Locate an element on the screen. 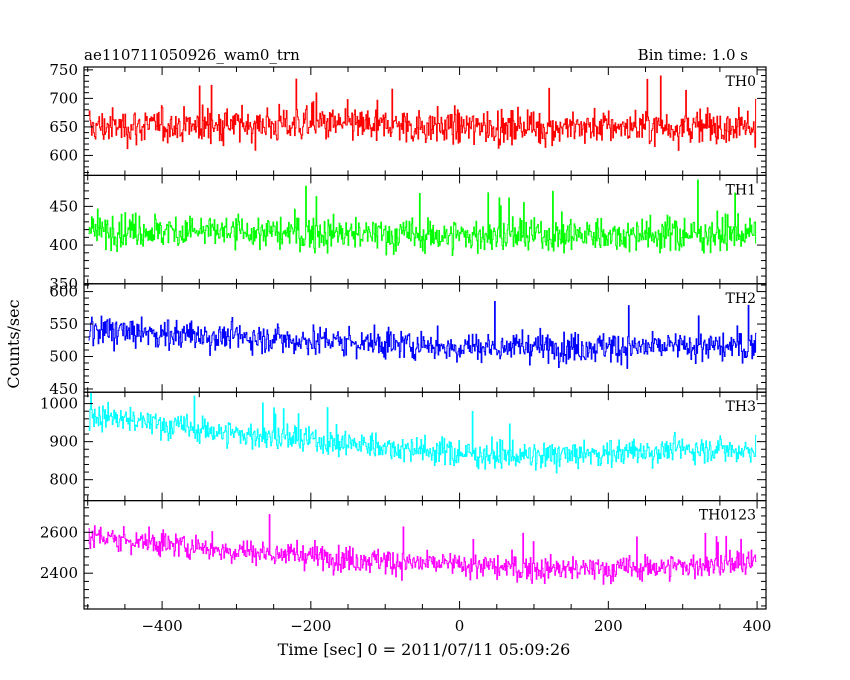  x-tick-label: 0 is located at coordinates (460, 626).